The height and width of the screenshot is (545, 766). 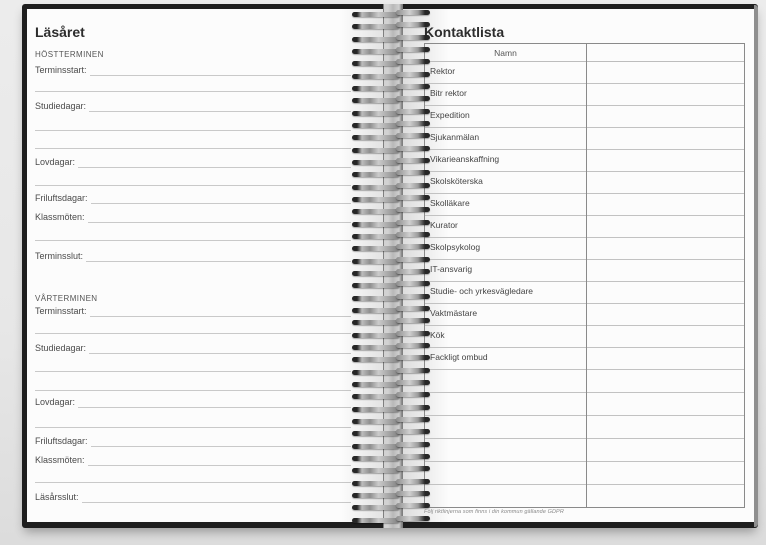 I want to click on field-lasarsslut: Läsårsslut:, so click(x=193, y=496).